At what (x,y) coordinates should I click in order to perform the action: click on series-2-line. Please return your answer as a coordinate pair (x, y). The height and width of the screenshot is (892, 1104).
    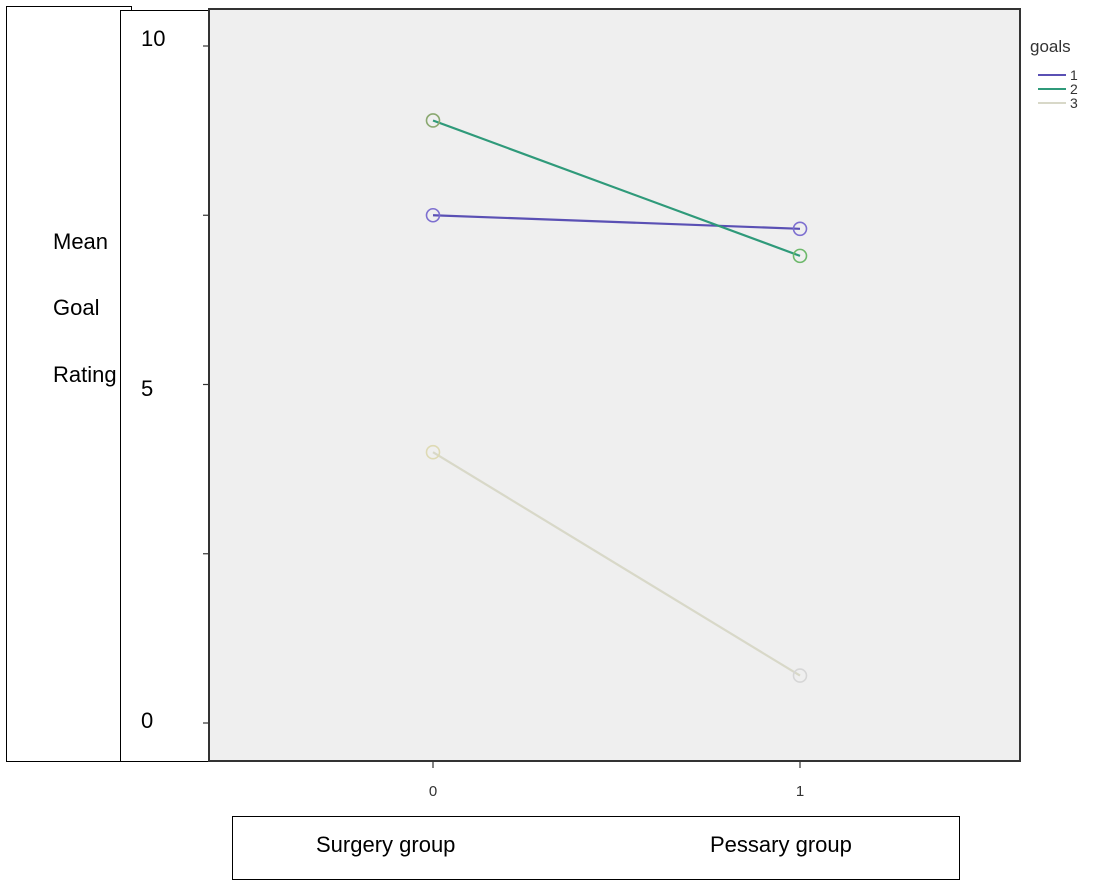
    Looking at the image, I should click on (616, 188).